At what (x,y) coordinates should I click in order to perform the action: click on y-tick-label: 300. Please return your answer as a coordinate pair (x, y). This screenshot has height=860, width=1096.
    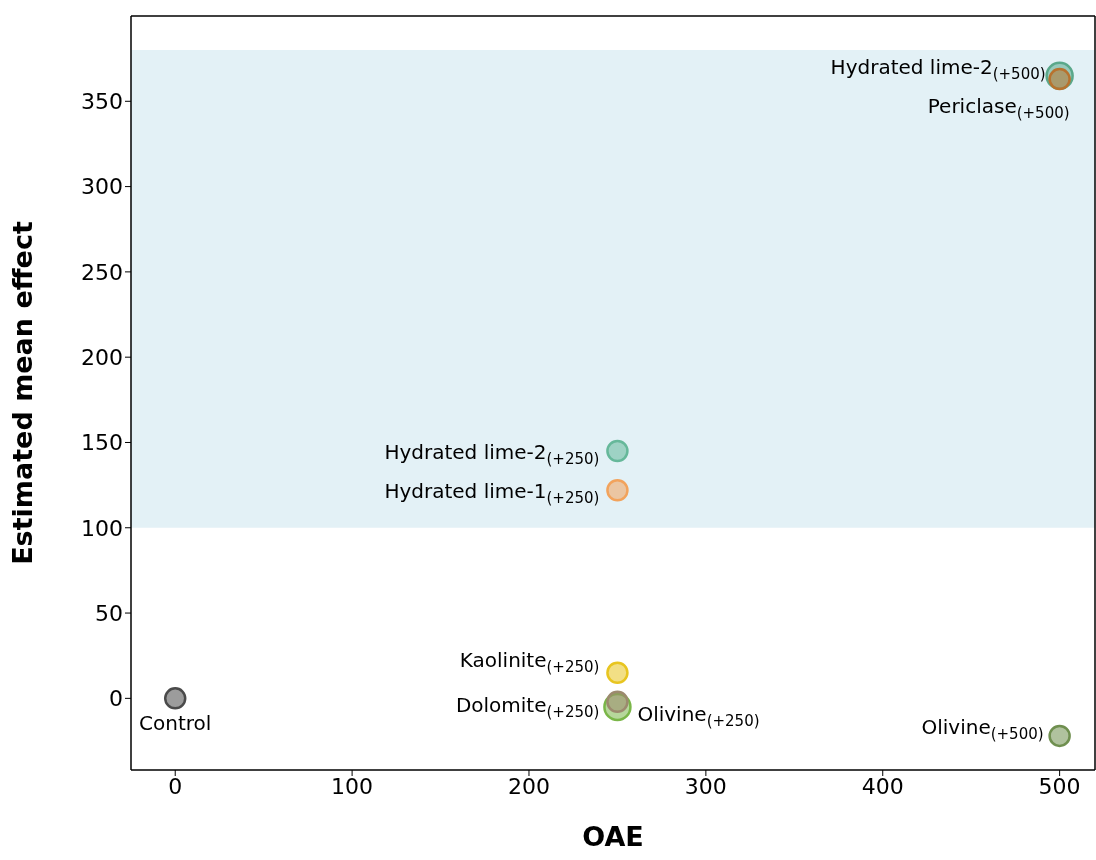
    Looking at the image, I should click on (102, 187).